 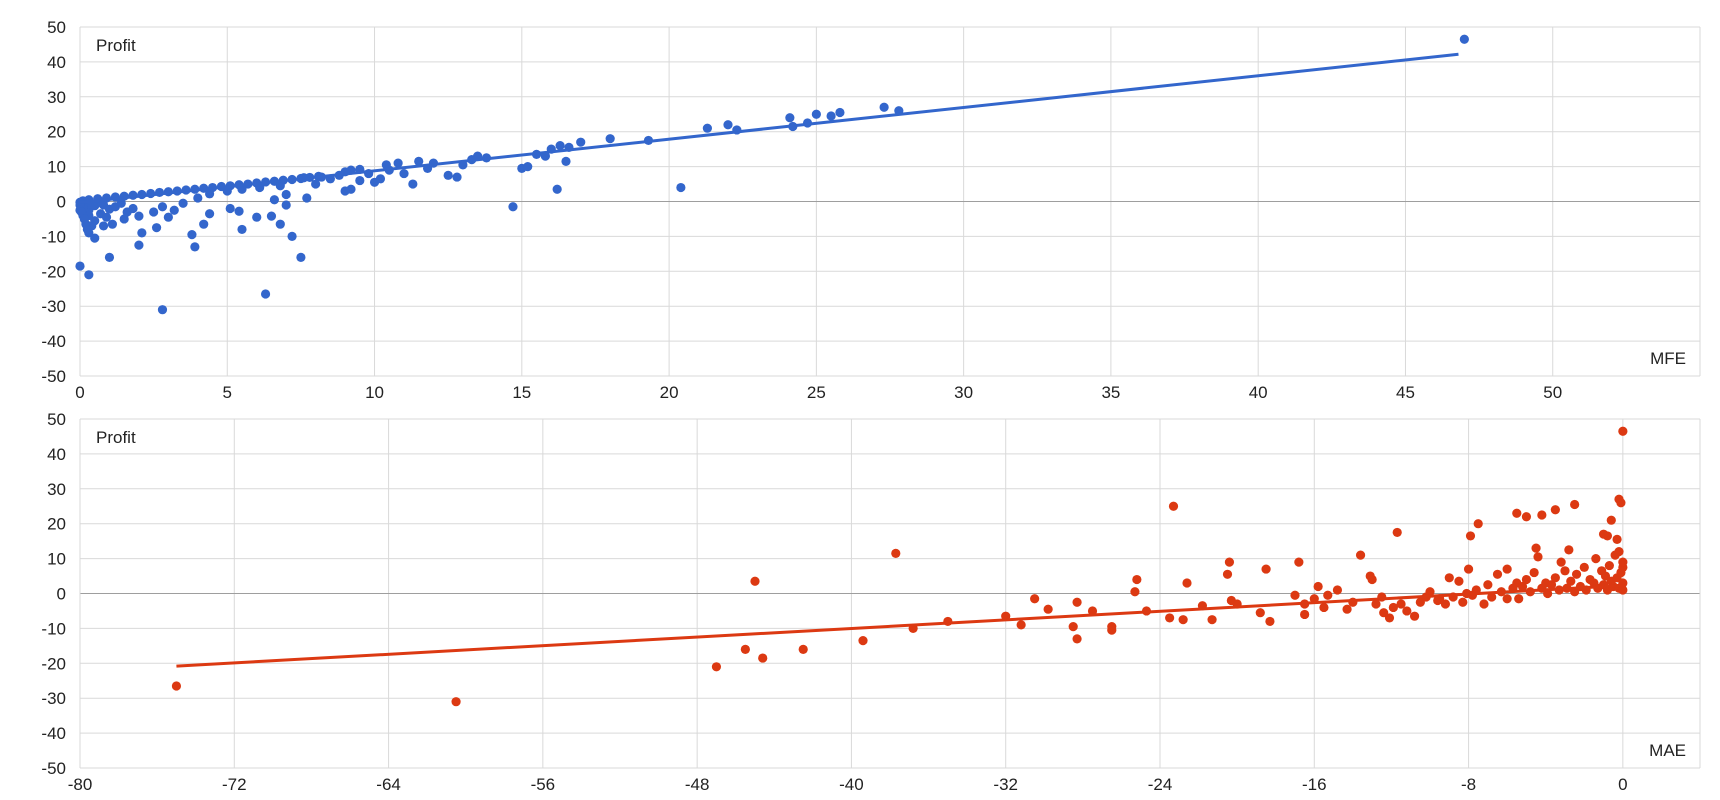 I want to click on y-tick-label: 20, so click(x=56, y=132).